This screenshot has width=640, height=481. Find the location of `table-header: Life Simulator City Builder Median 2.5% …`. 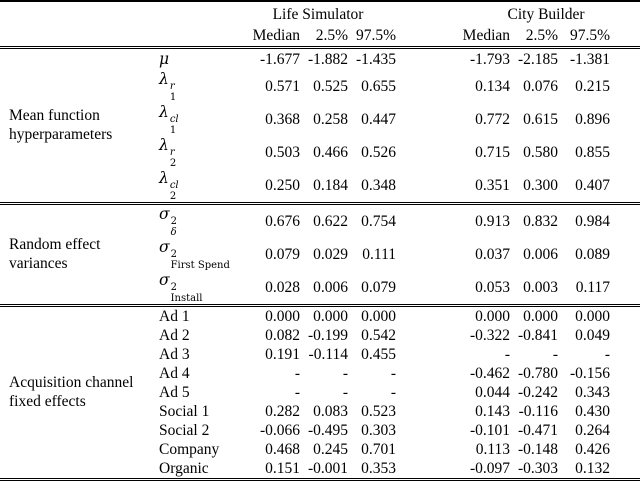

table-header: Life Simulator City Builder Median 2.5% … is located at coordinates (320, 25).